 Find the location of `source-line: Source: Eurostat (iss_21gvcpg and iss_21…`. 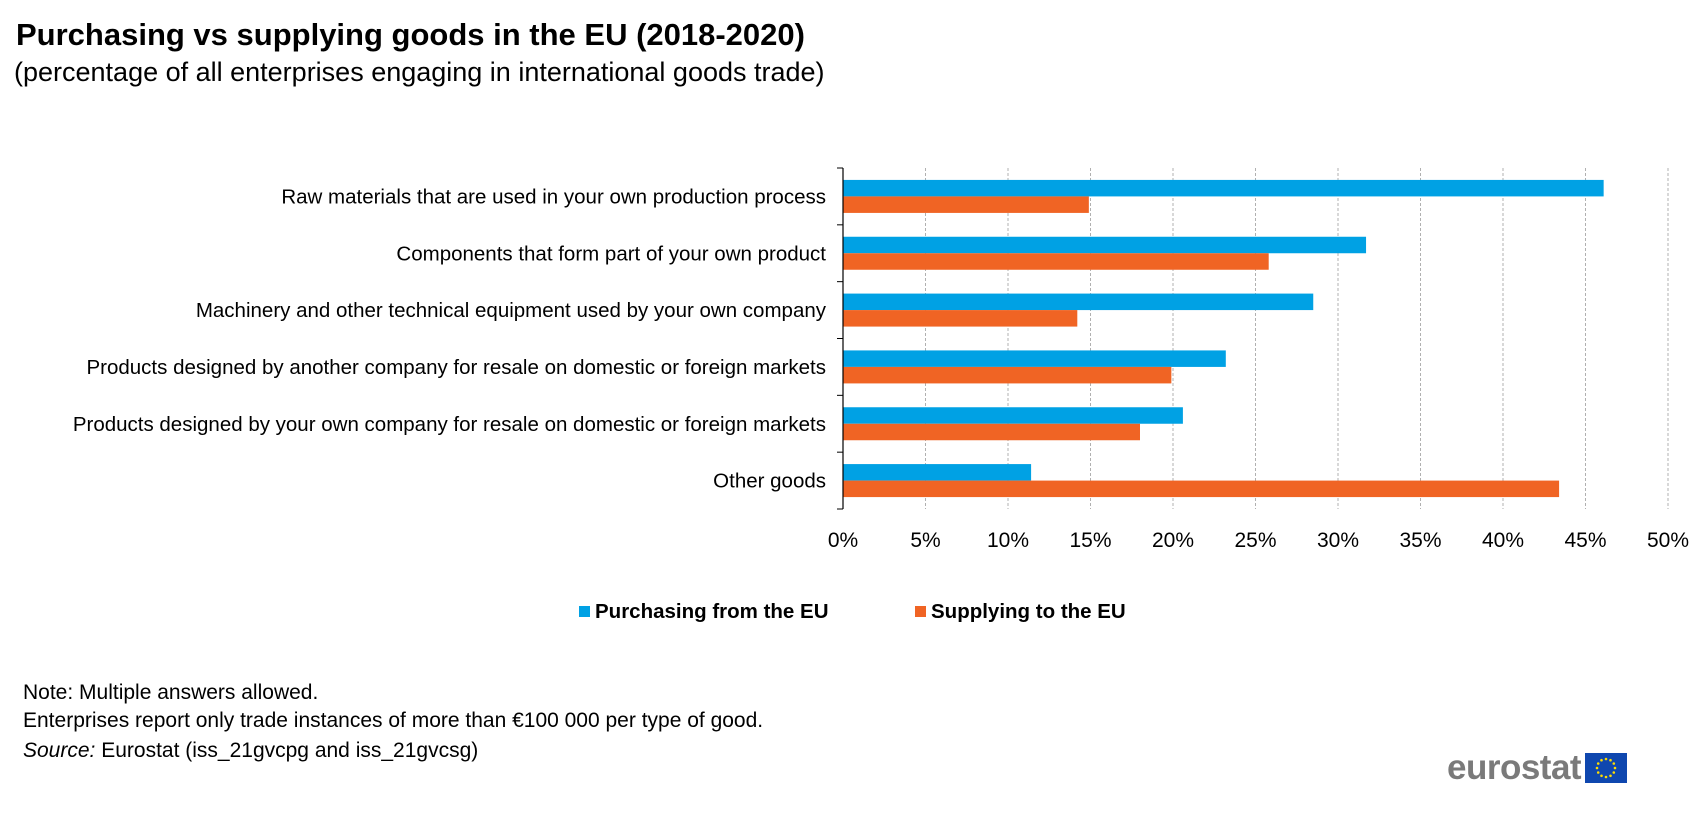

source-line: Source: Eurostat (iss_21gvcpg and iss_21… is located at coordinates (393, 751).